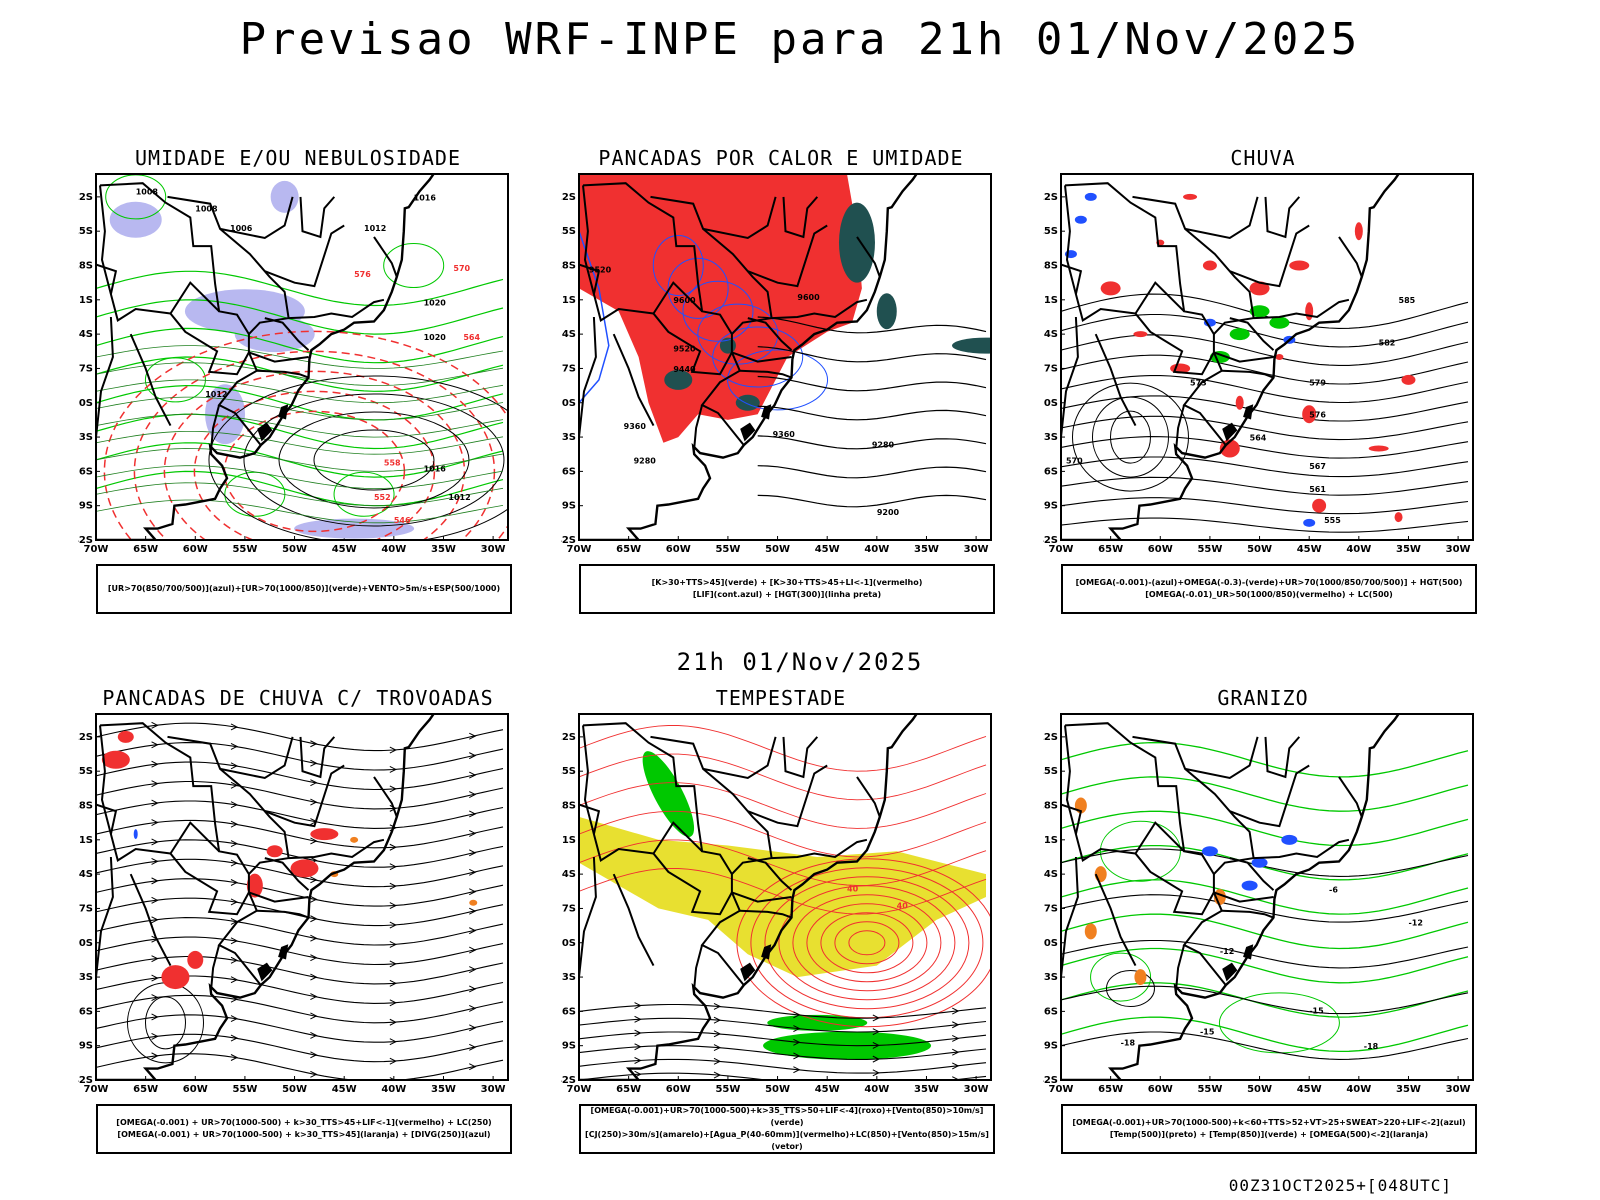 The width and height of the screenshot is (1600, 1200). Describe the element at coordinates (827, 549) in the screenshot. I see `lon-tick-label: 45W` at that location.